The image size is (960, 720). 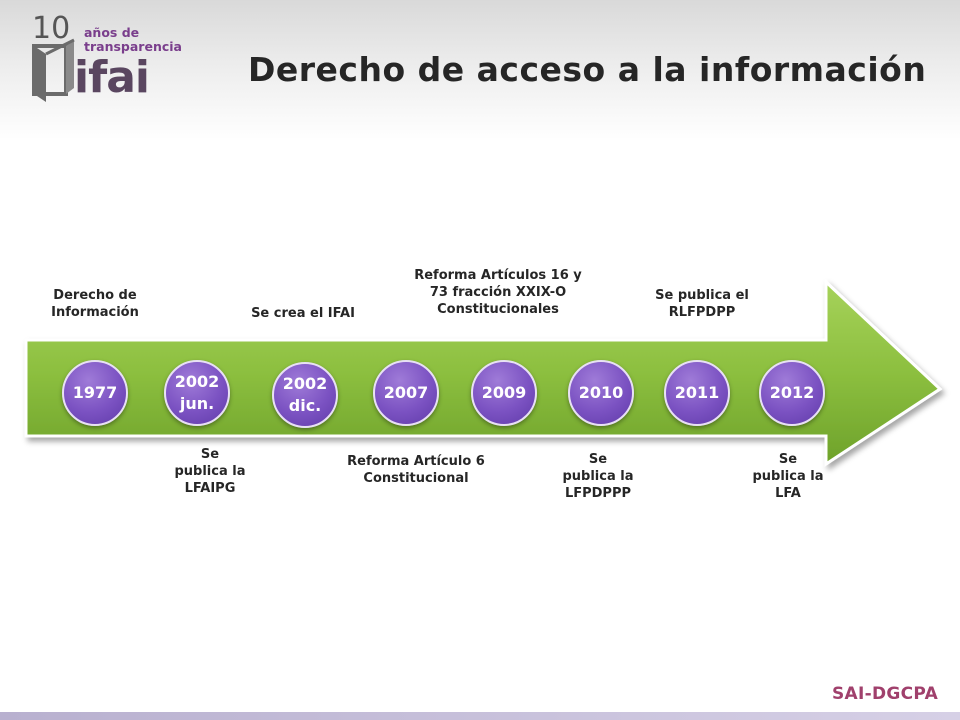 What do you see at coordinates (702, 304) in the screenshot?
I see `label-above-2011: Se publica el RLFPDPP` at bounding box center [702, 304].